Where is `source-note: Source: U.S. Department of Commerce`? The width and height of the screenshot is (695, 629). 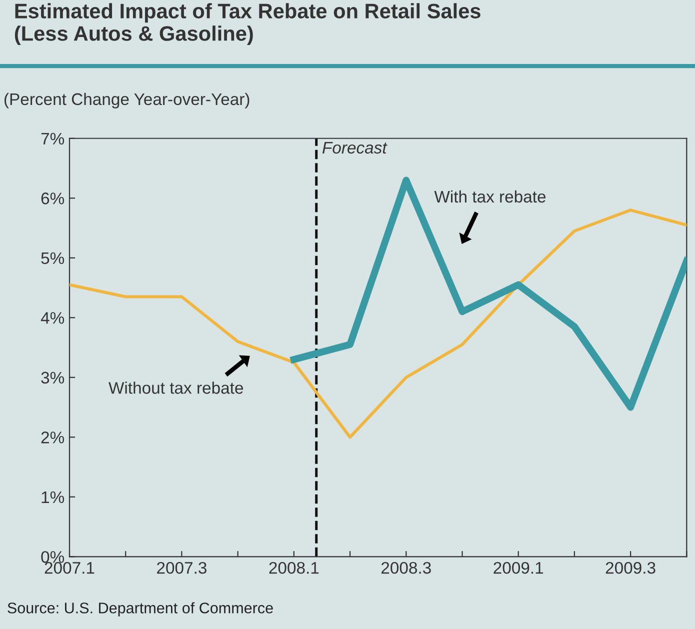
source-note: Source: U.S. Department of Commerce is located at coordinates (140, 609).